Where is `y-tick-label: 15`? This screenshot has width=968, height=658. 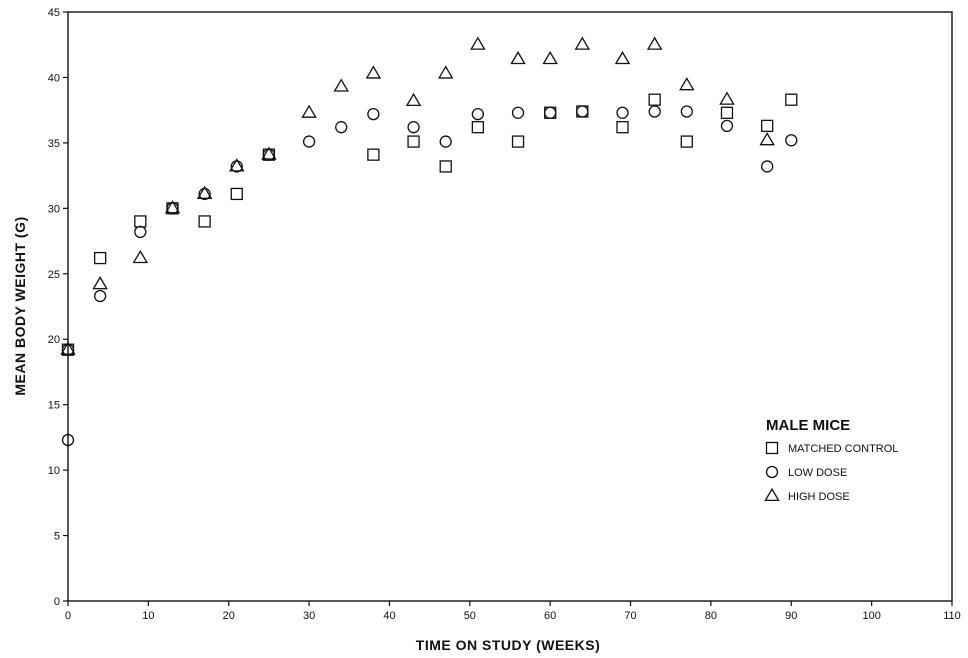 y-tick-label: 15 is located at coordinates (54, 406).